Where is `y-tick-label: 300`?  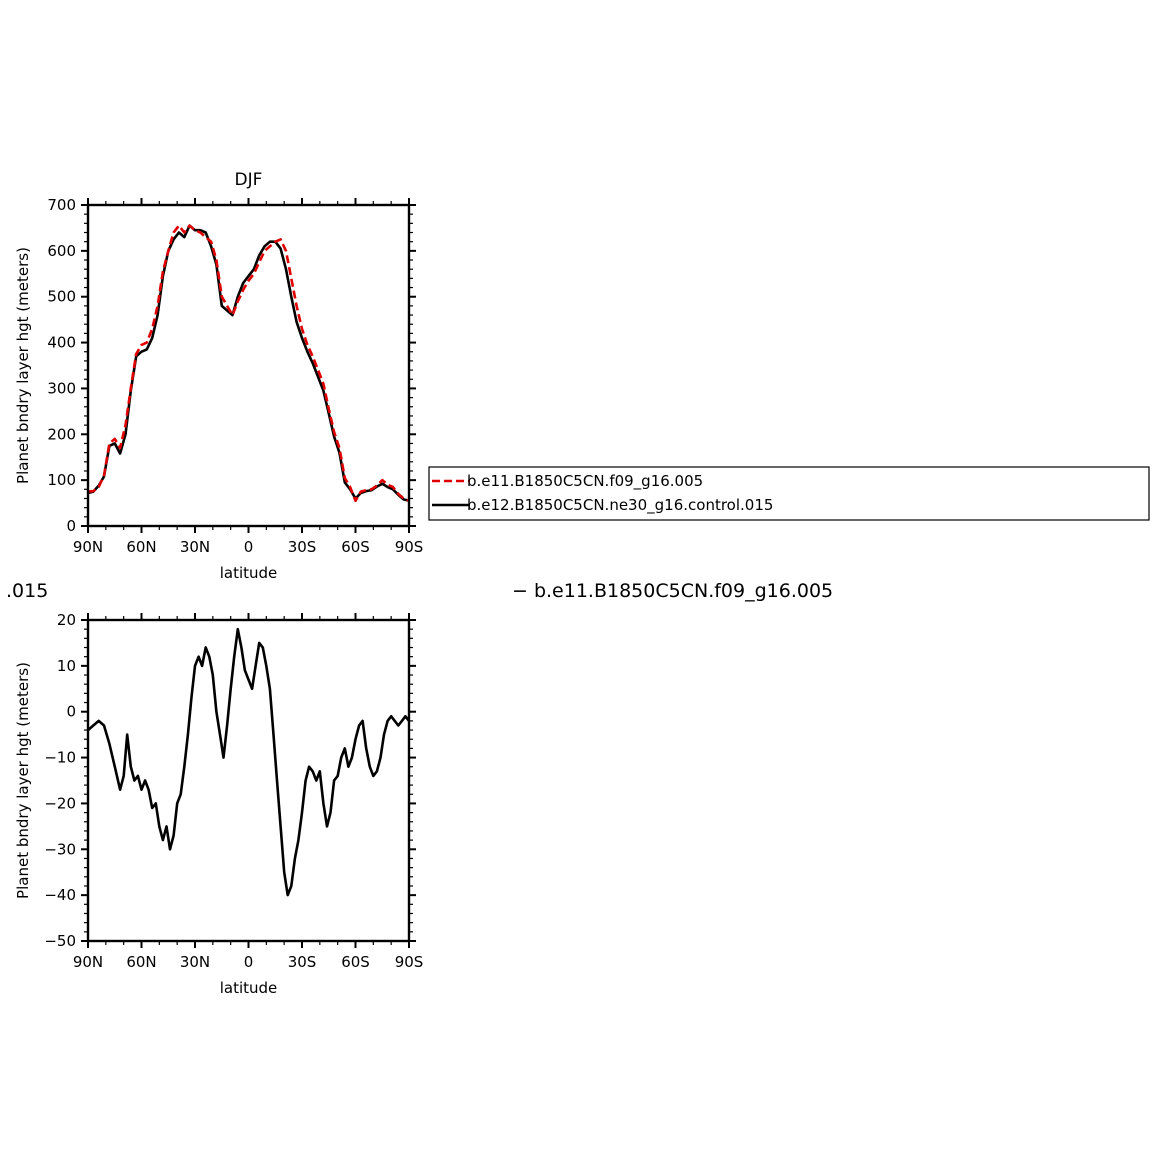
y-tick-label: 300 is located at coordinates (61, 388).